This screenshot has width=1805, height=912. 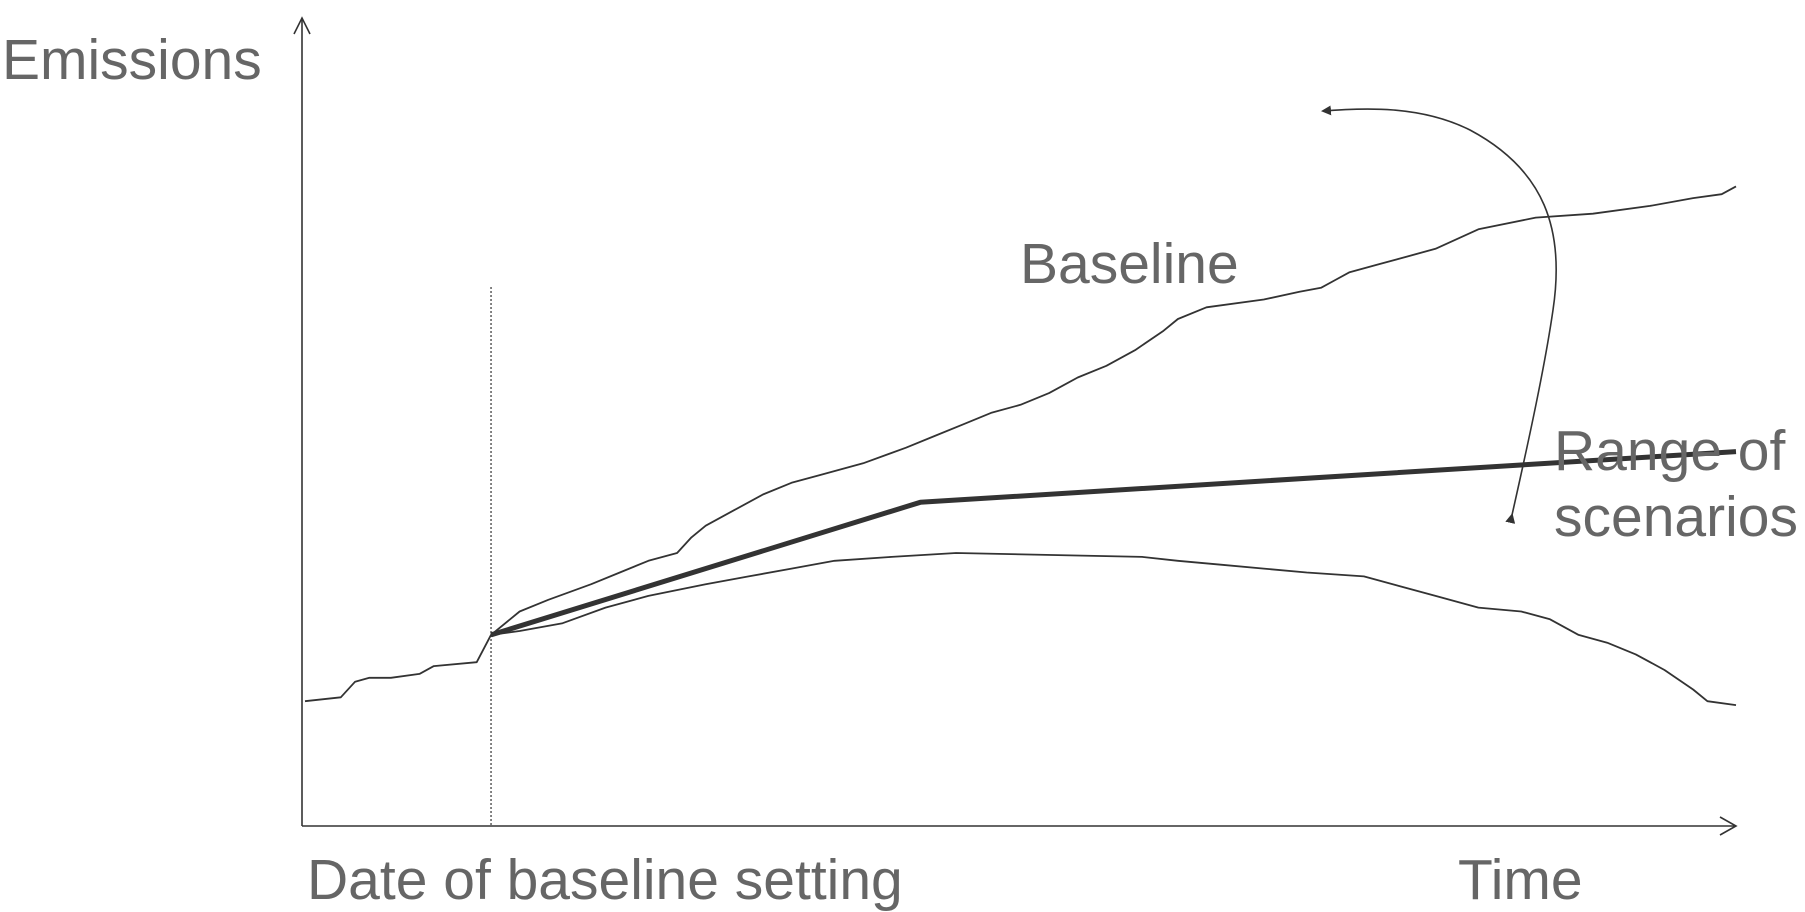 I want to click on baseline-line, so click(x=1113, y=543).